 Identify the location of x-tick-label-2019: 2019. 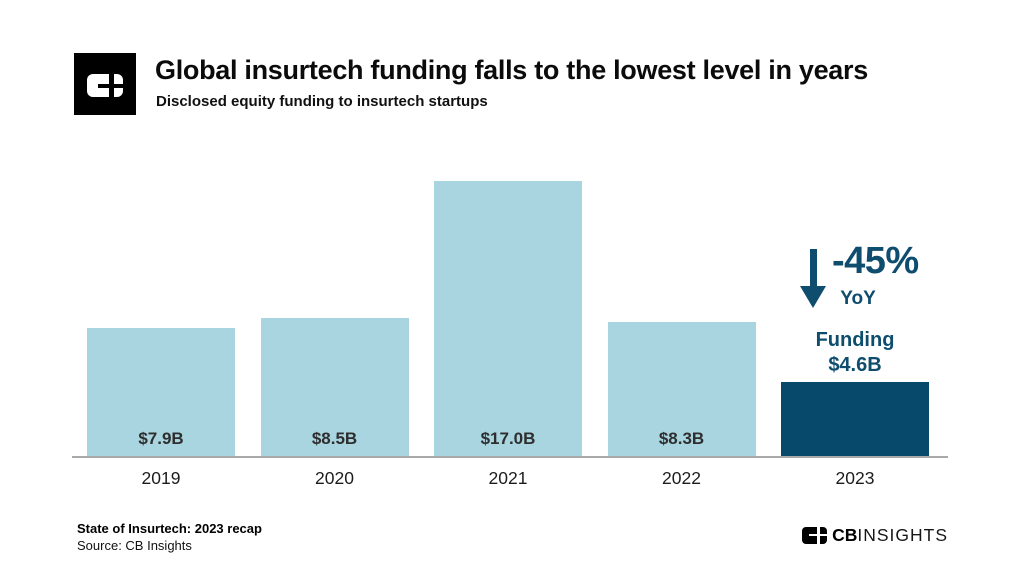
(161, 478).